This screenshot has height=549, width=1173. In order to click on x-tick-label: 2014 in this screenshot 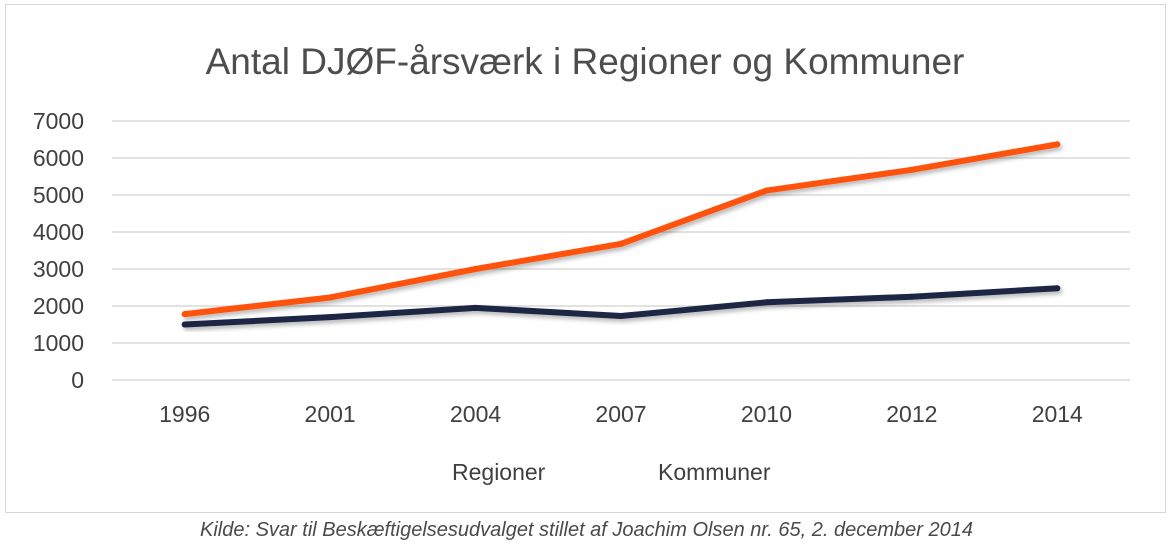, I will do `click(1057, 414)`.